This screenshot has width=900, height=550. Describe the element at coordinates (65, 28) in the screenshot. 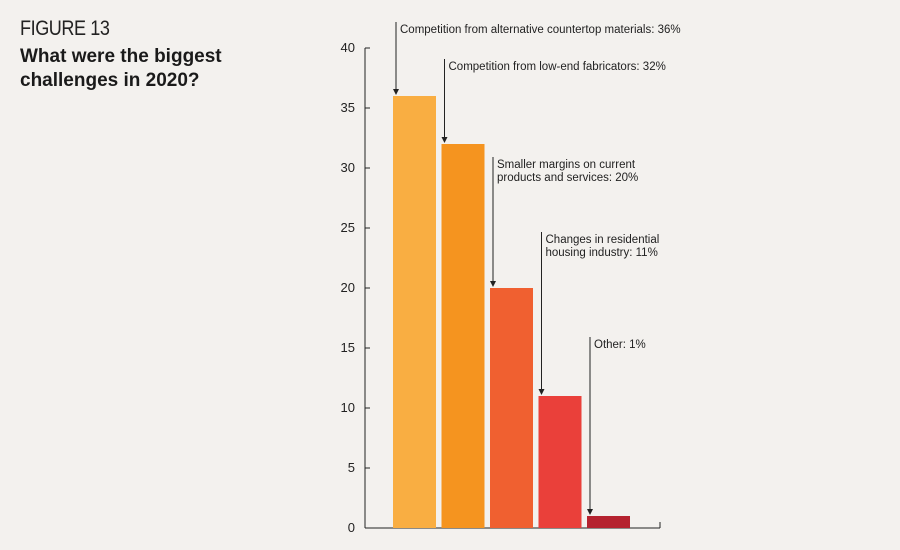

I see `figure-label: FIGURE 13` at that location.